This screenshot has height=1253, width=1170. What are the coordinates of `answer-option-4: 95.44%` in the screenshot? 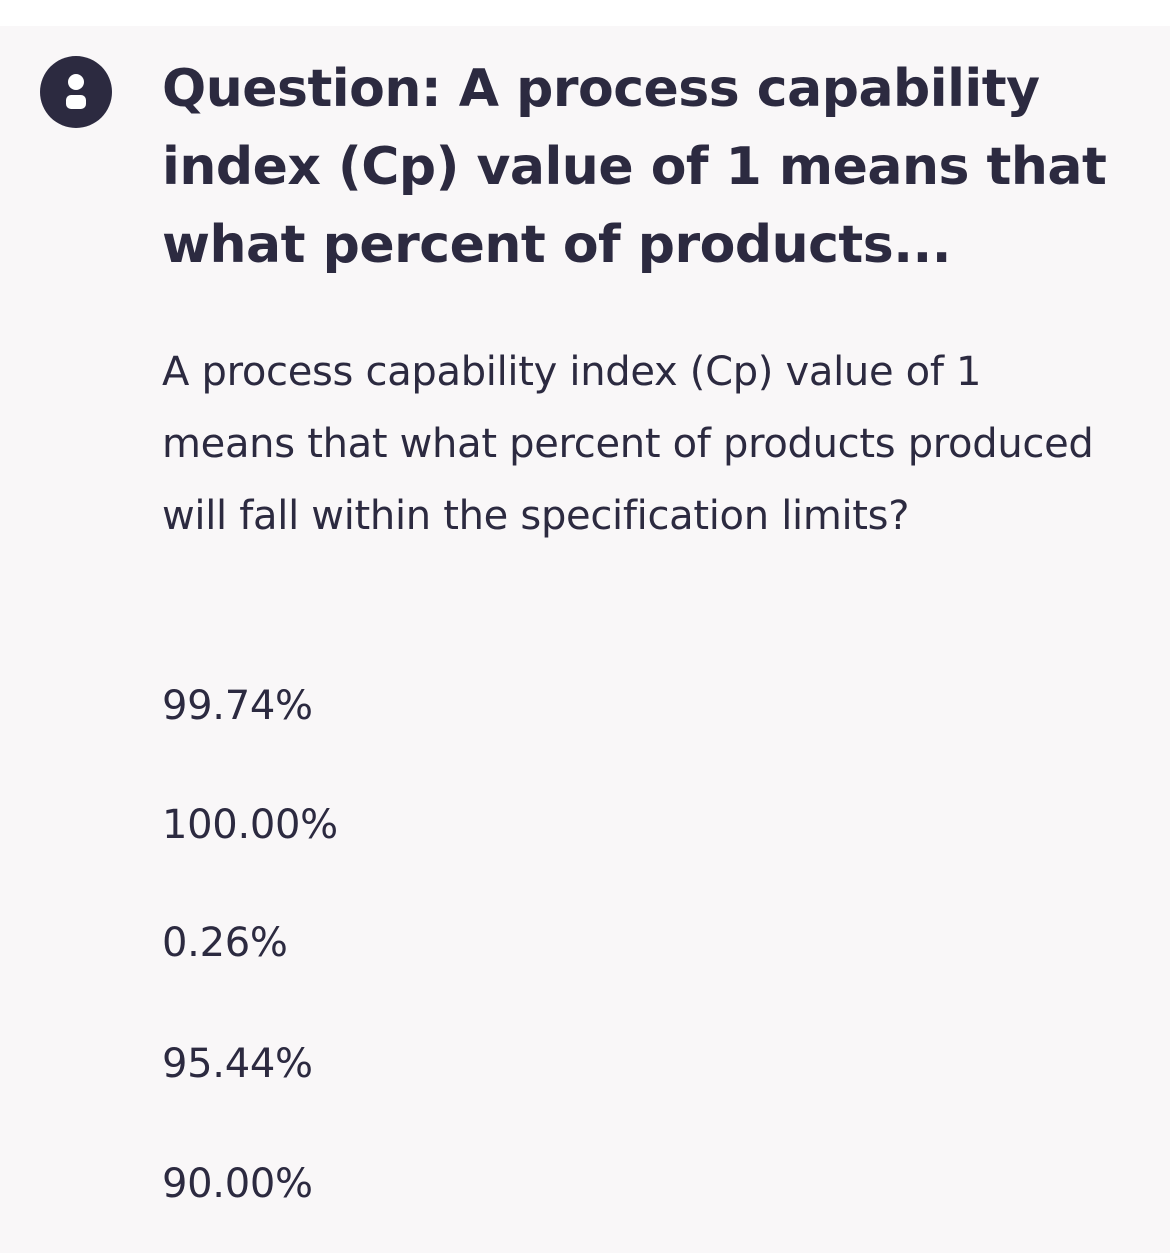 It's located at (237, 1064).